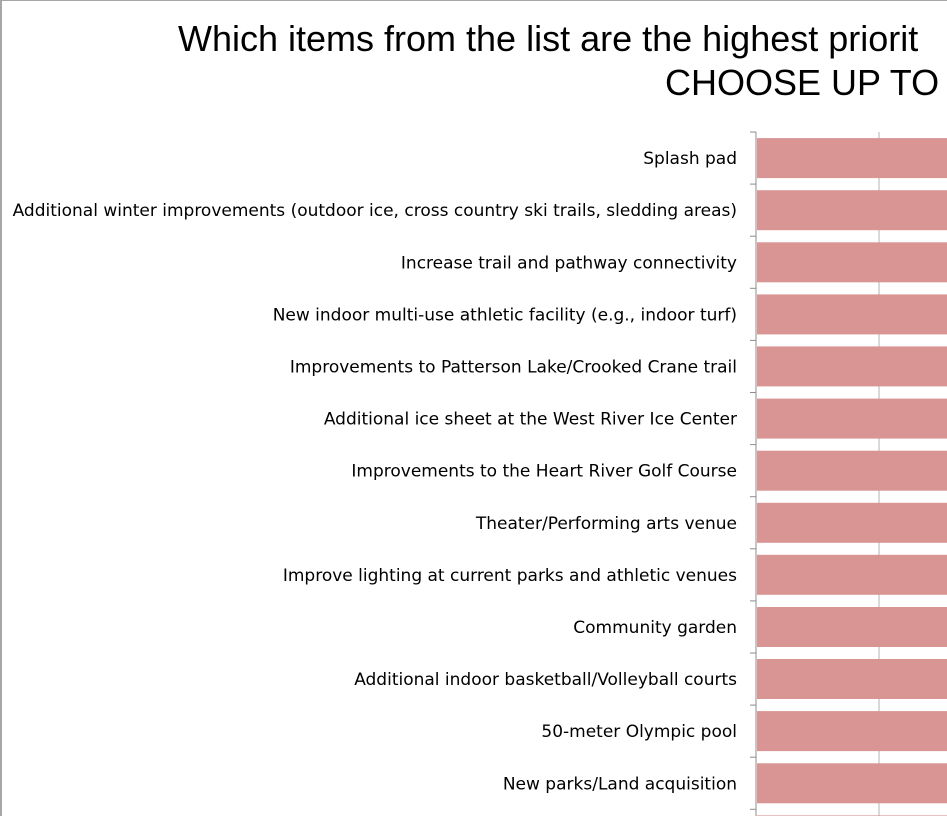 This screenshot has height=816, width=947. I want to click on category-label-1: Splash pad, so click(690, 159).